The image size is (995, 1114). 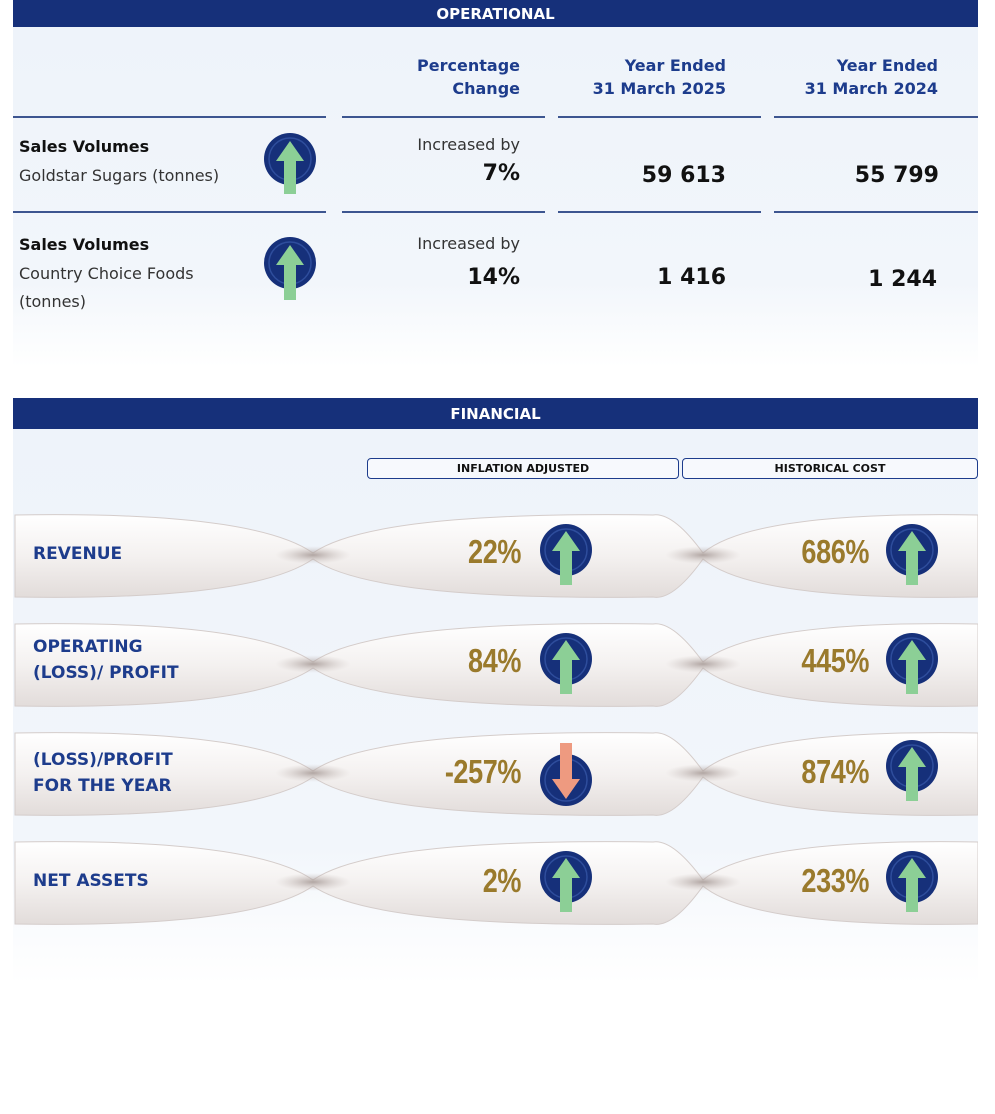 What do you see at coordinates (119, 175) in the screenshot?
I see `row-subtitle: Goldstar Sugars (tonnes)` at bounding box center [119, 175].